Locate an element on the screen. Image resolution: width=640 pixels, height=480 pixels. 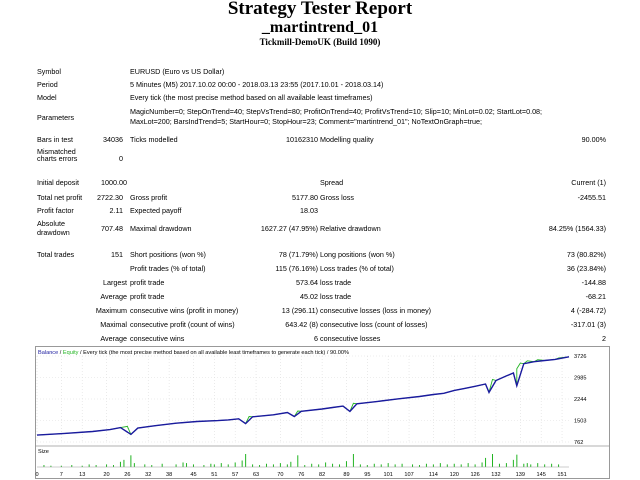
x-tick-label: 38 is located at coordinates (169, 475).